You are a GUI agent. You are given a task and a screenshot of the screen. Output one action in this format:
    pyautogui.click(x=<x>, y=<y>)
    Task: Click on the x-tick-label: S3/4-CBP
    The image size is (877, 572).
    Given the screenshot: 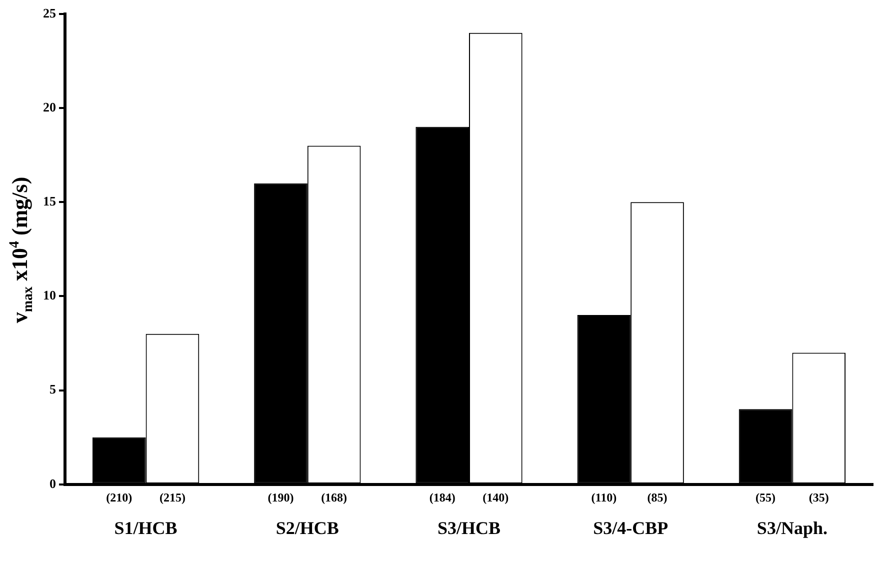 What is the action you would take?
    pyautogui.click(x=630, y=528)
    